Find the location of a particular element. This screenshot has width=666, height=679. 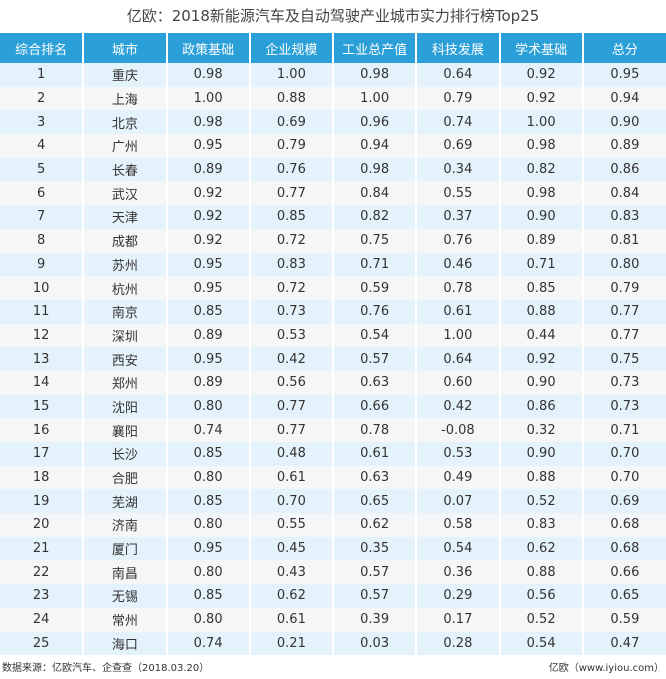

table-cell: 0.56 is located at coordinates (540, 596).